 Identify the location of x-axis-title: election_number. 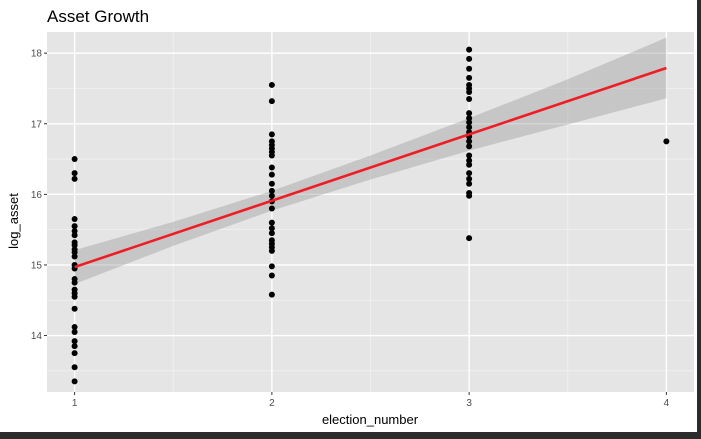
(370, 419).